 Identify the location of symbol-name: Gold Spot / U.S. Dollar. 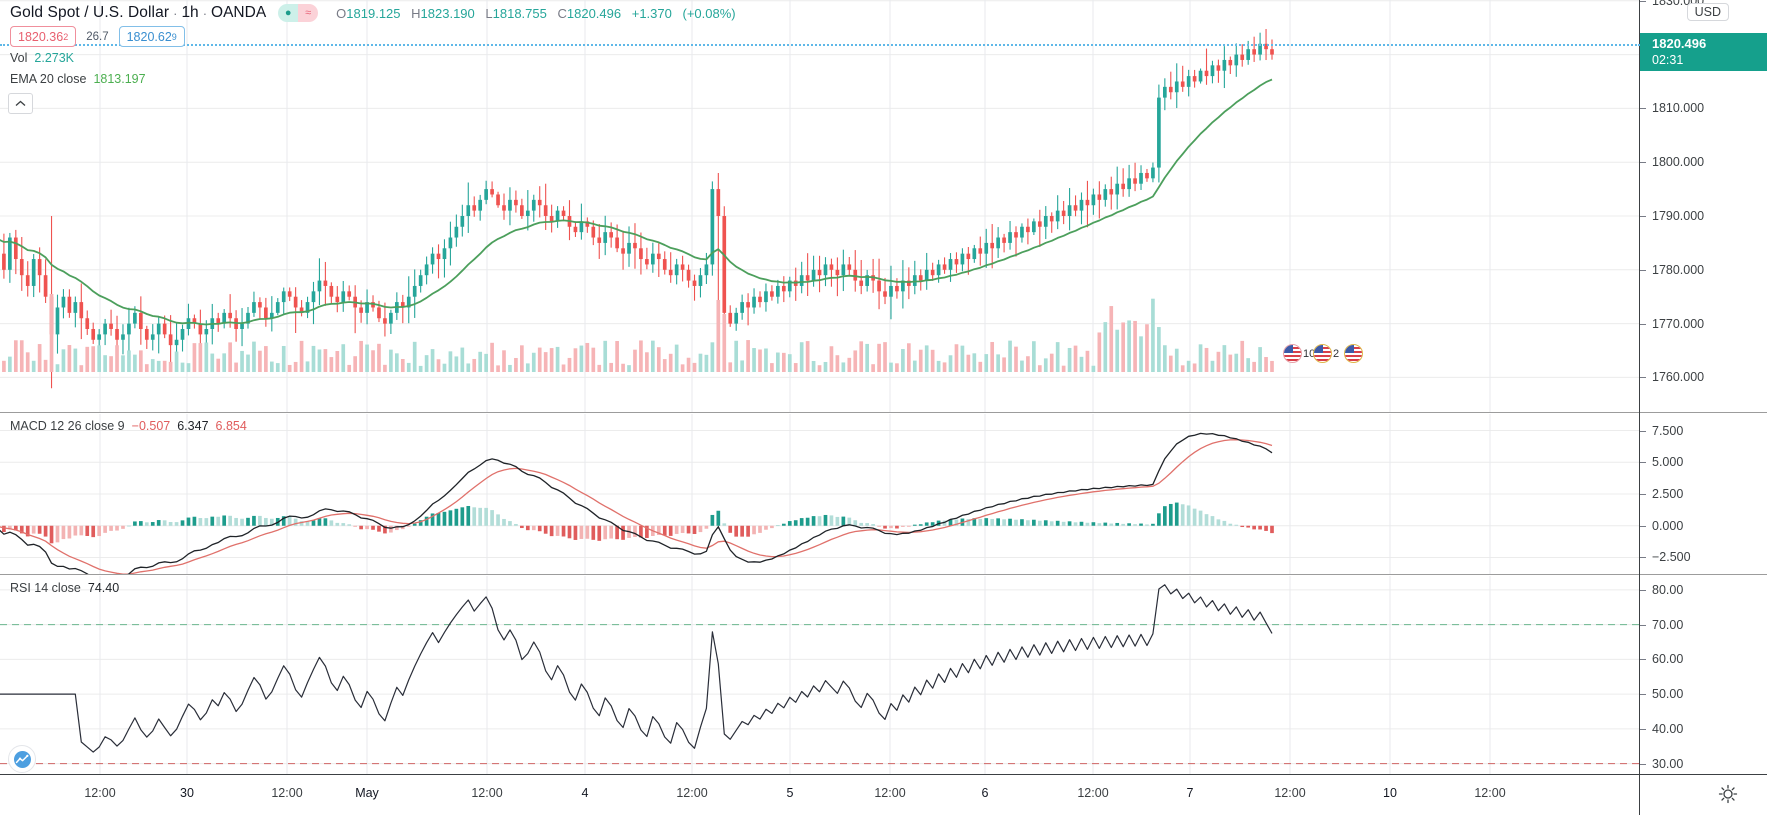
(90, 12).